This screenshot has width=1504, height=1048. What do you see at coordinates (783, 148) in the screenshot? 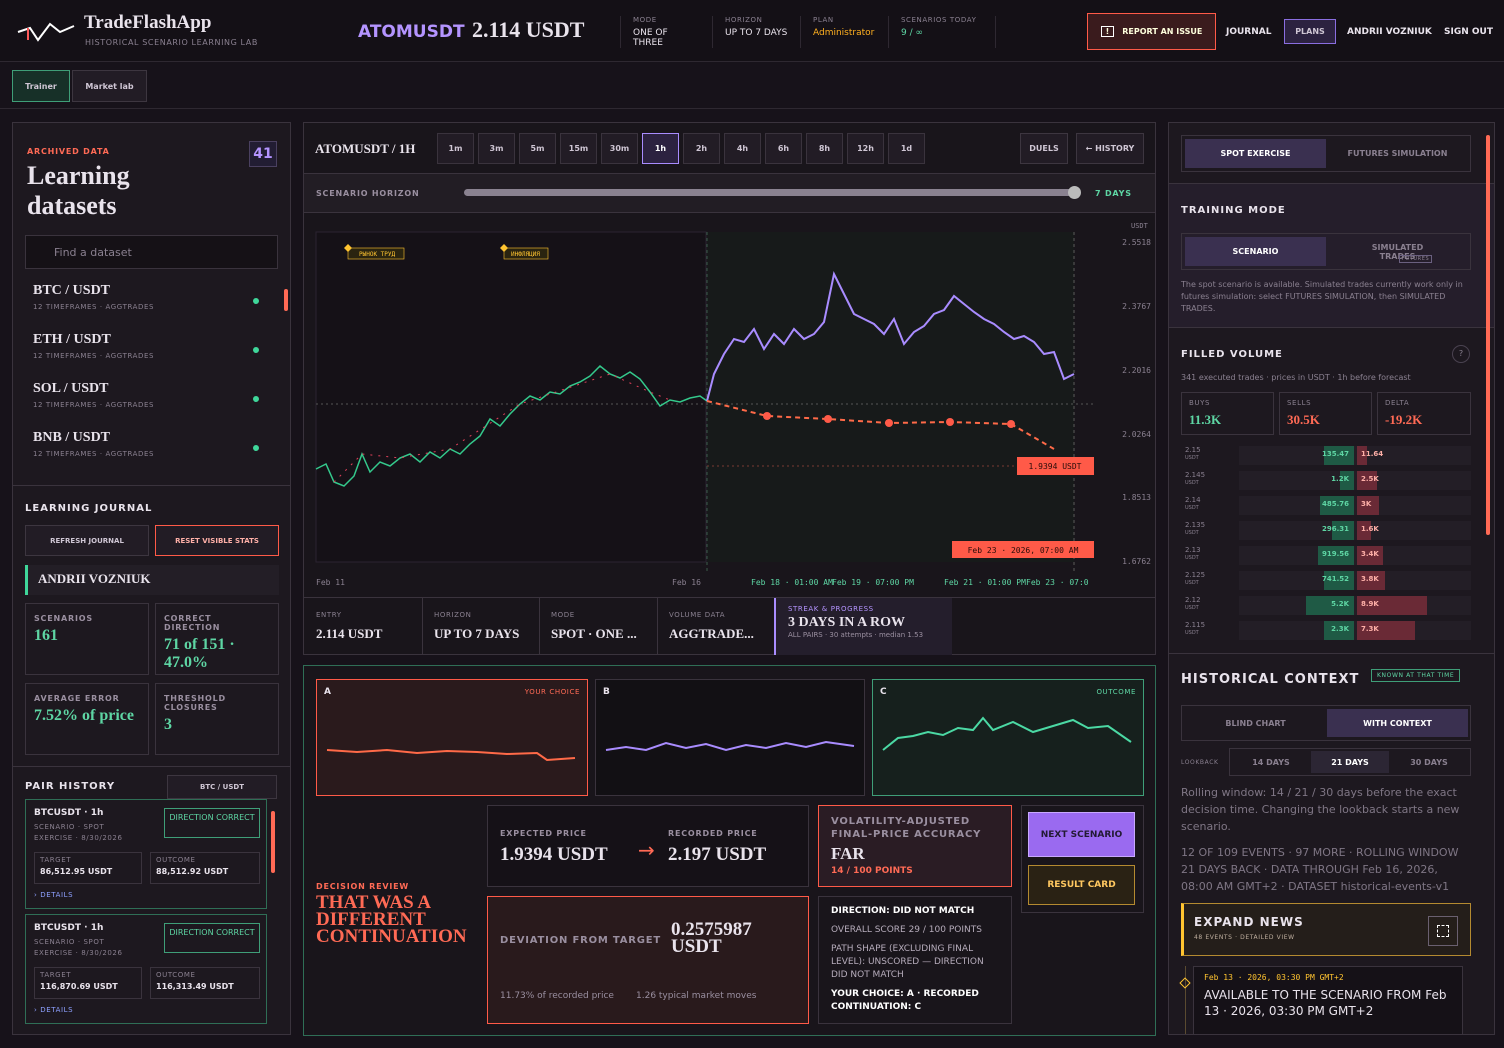
I see `timeframe-button: 6h` at bounding box center [783, 148].